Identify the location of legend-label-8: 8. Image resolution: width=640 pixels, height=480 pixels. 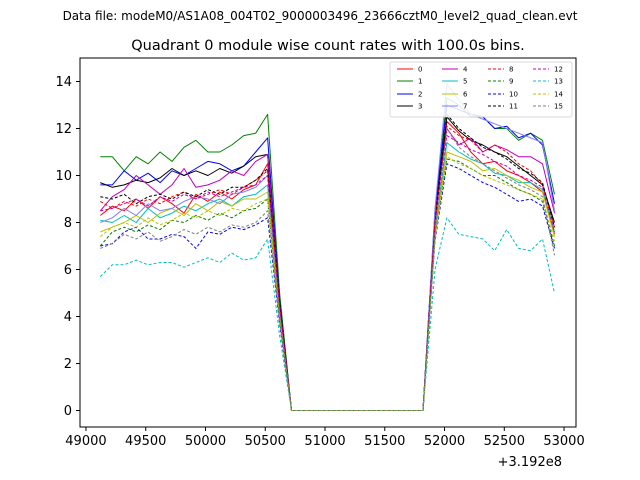
(511, 70).